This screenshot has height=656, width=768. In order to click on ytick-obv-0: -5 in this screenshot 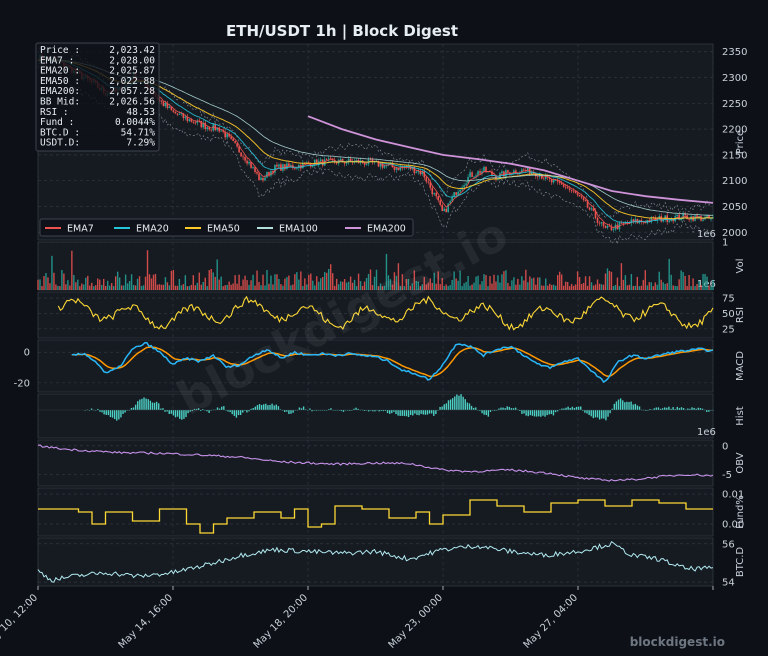, I will do `click(727, 475)`.